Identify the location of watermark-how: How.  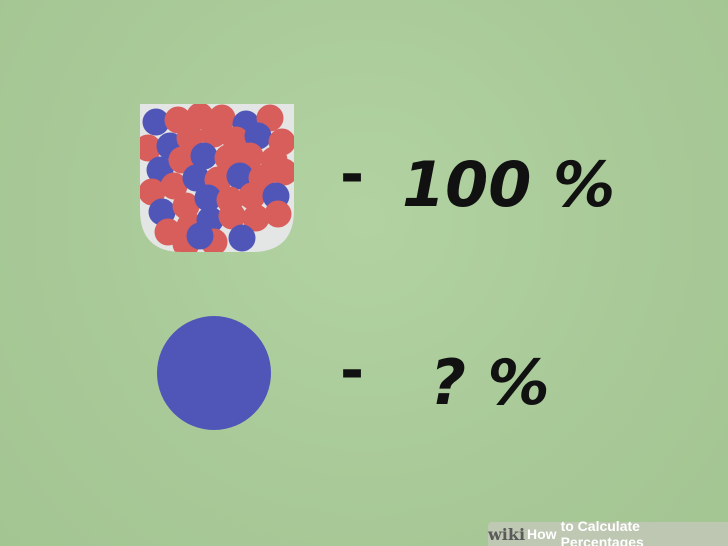
(542, 534).